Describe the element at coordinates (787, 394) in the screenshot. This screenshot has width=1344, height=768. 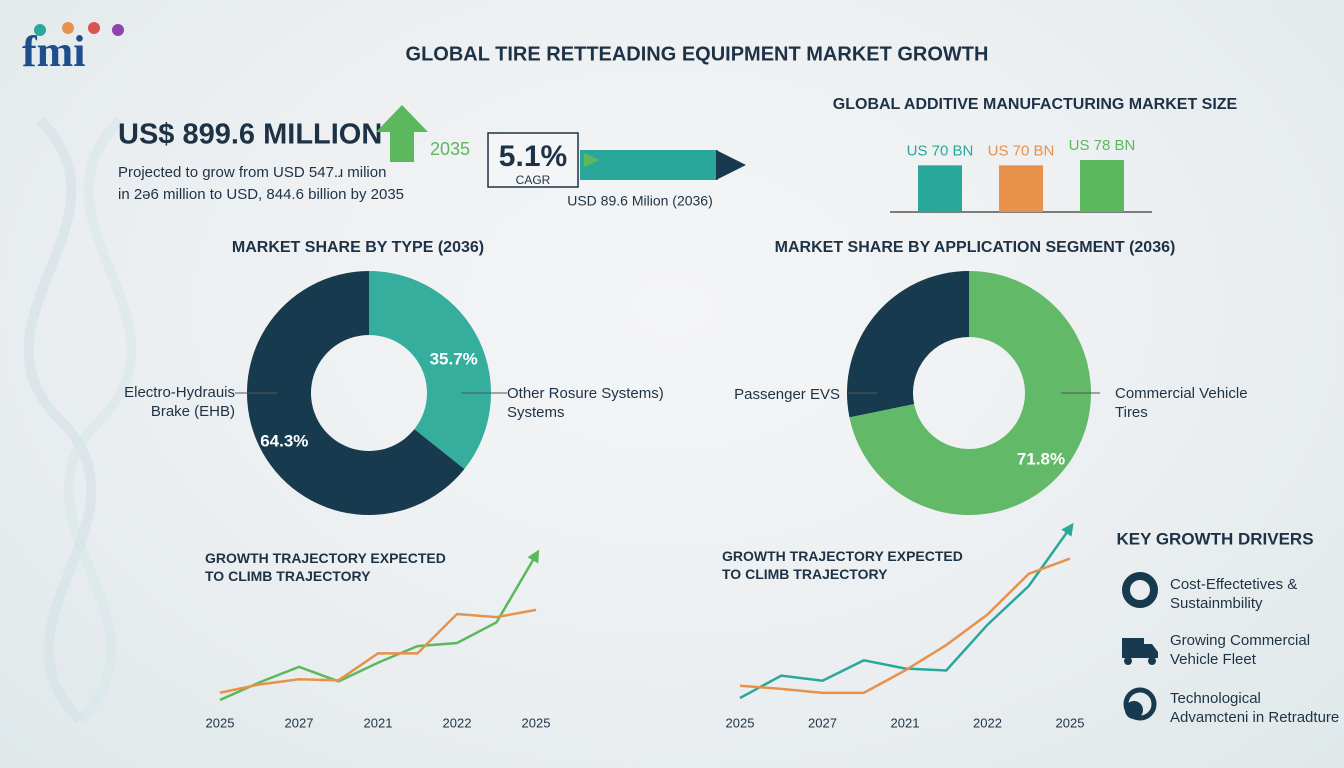
I see `category-label: Passenger EVS` at that location.